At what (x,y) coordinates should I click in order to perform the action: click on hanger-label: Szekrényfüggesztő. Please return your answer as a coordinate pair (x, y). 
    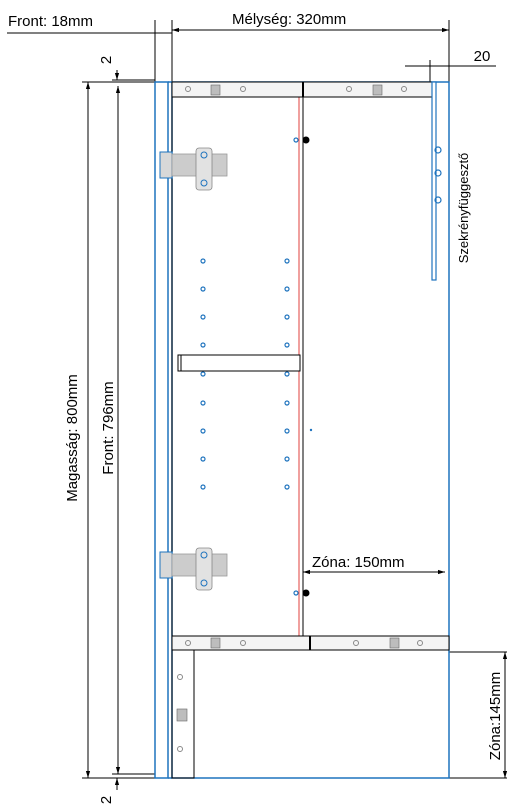
    Looking at the image, I should click on (463, 208).